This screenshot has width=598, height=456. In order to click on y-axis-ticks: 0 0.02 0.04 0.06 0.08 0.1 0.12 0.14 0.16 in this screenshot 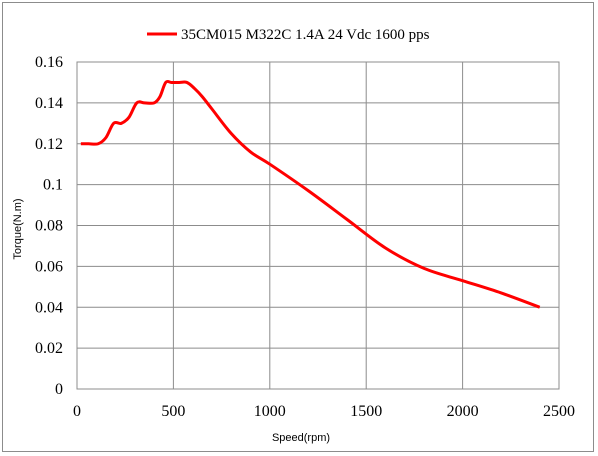, I will do `click(49, 226)`.